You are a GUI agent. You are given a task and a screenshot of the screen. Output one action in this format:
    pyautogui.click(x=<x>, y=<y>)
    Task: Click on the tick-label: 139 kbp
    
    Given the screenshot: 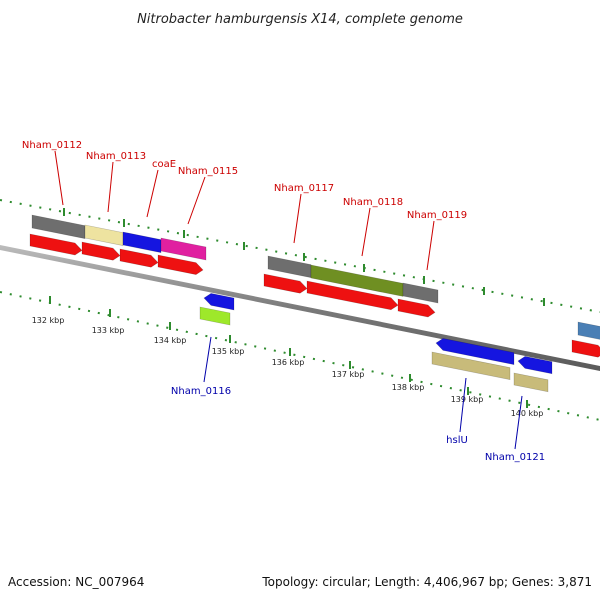 What is the action you would take?
    pyautogui.click(x=467, y=399)
    